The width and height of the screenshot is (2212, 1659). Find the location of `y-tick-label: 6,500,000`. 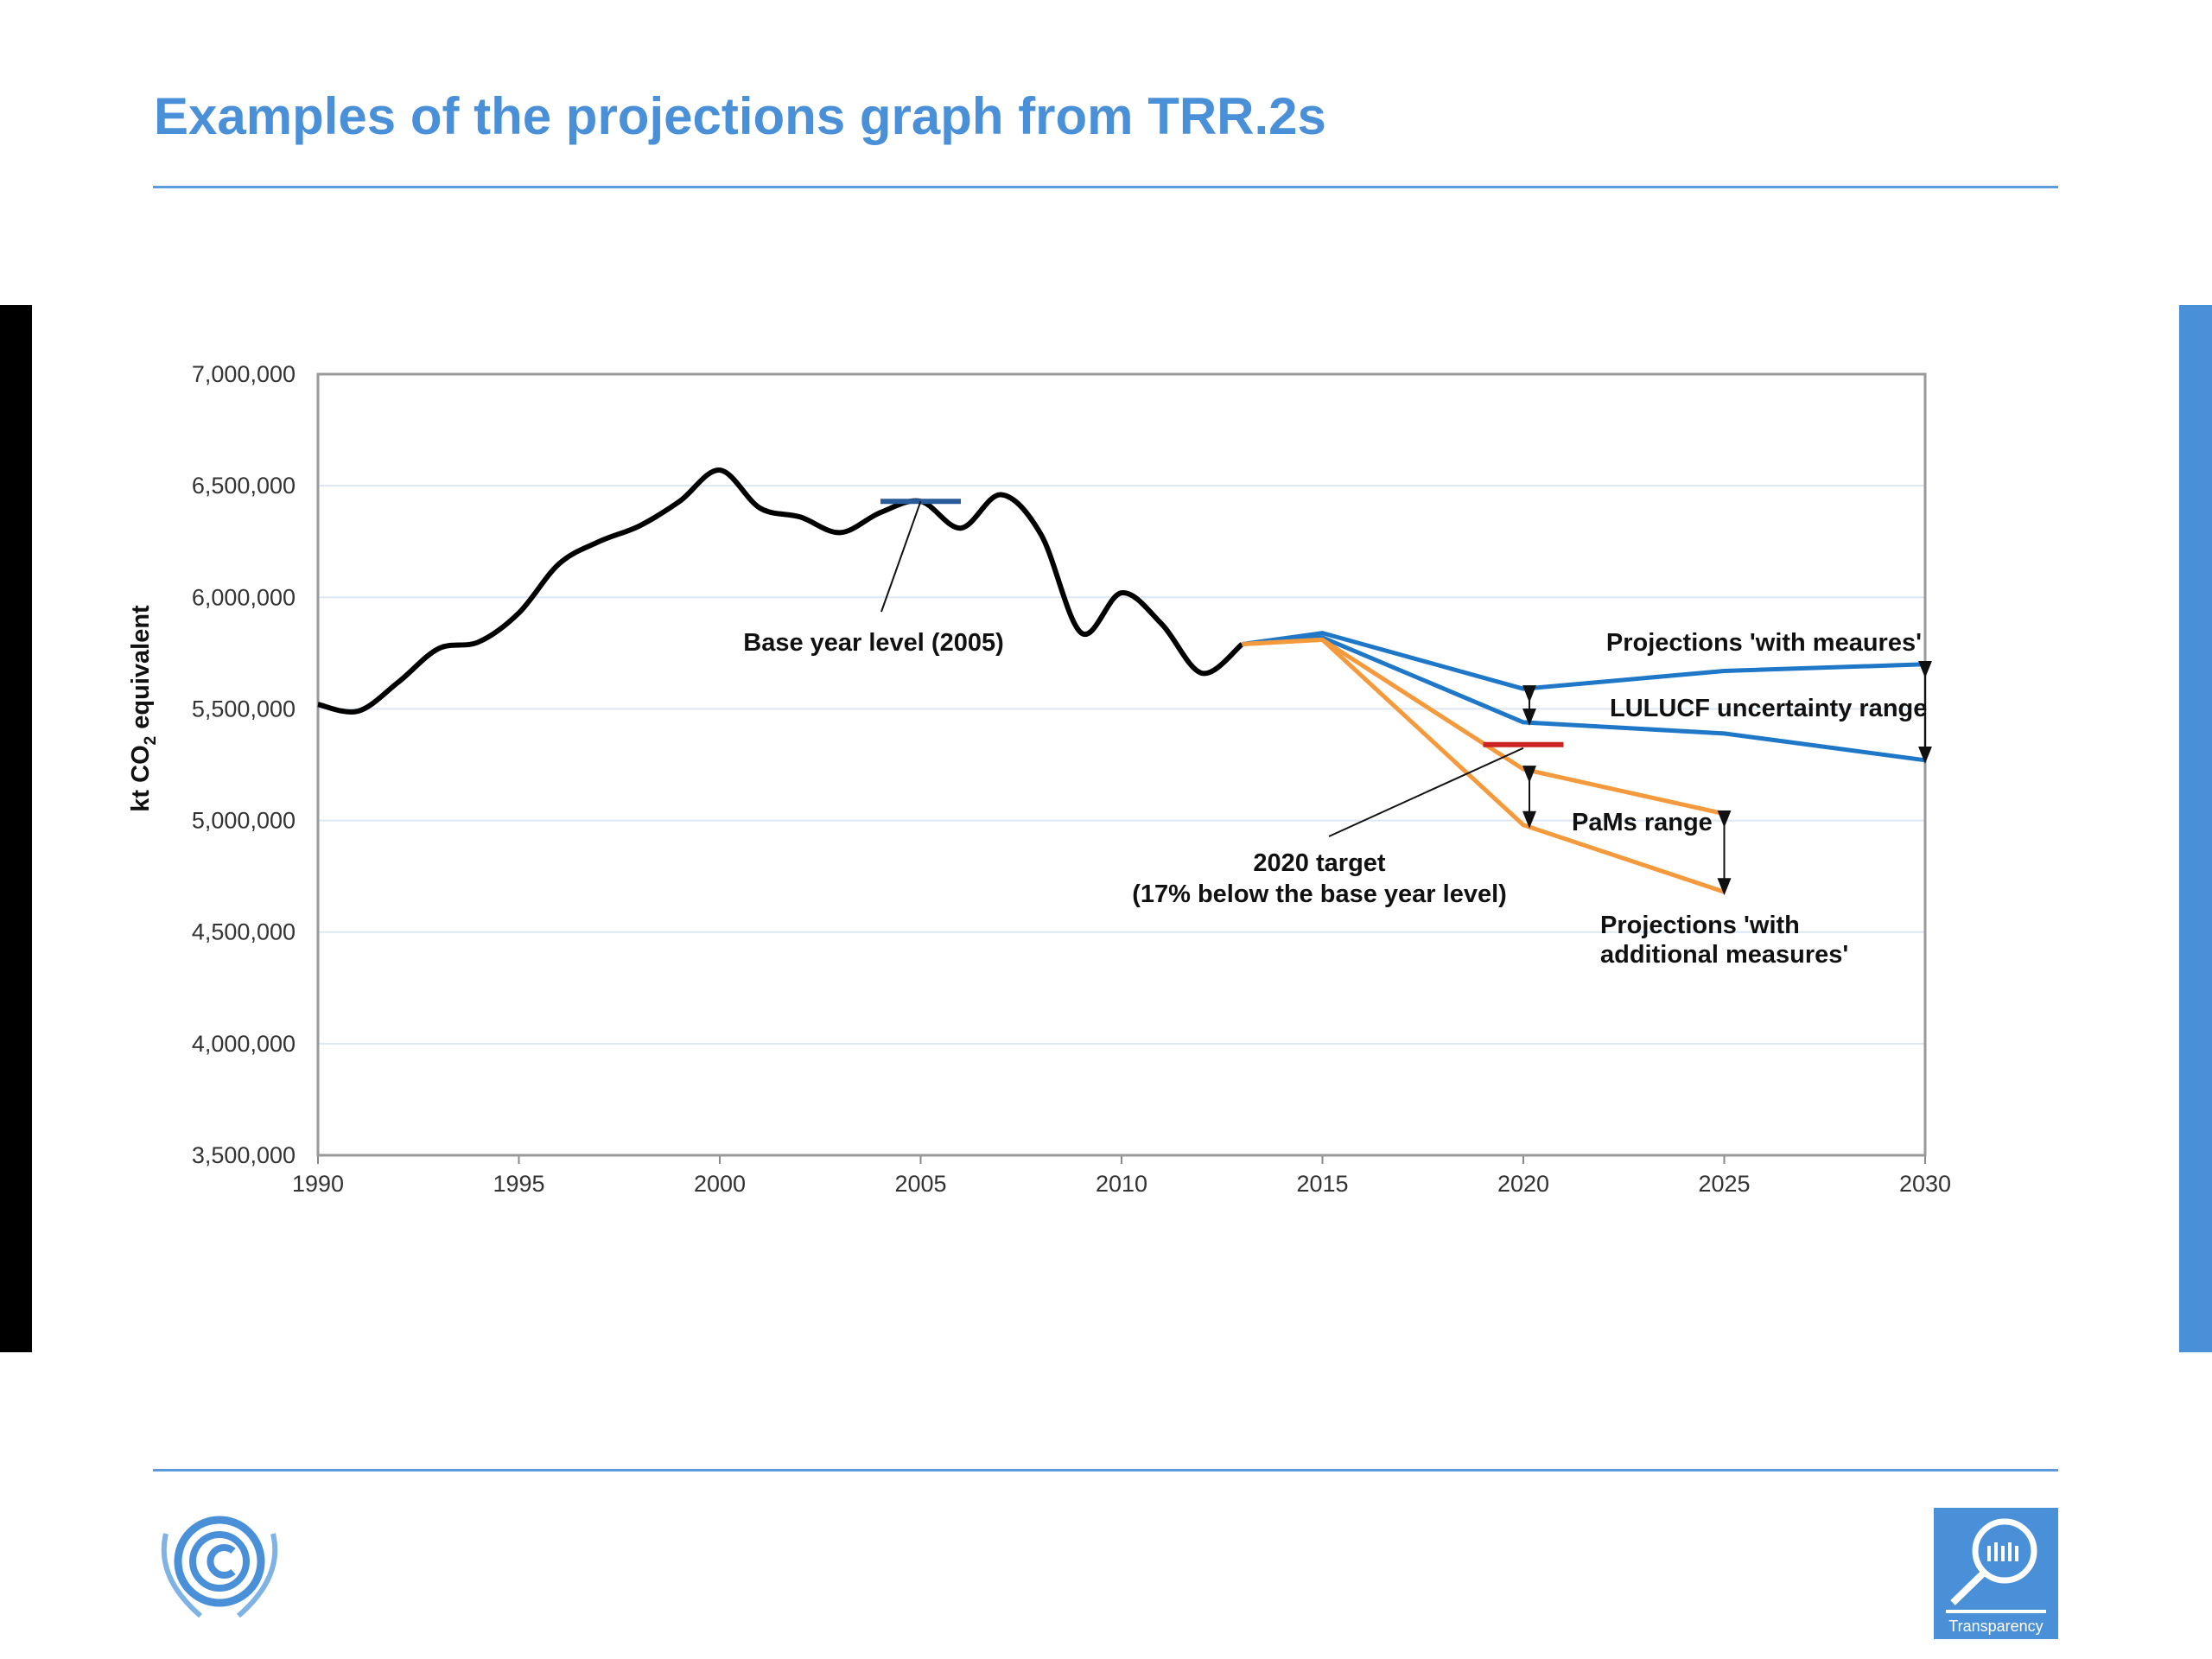

y-tick-label: 6,500,000 is located at coordinates (244, 486).